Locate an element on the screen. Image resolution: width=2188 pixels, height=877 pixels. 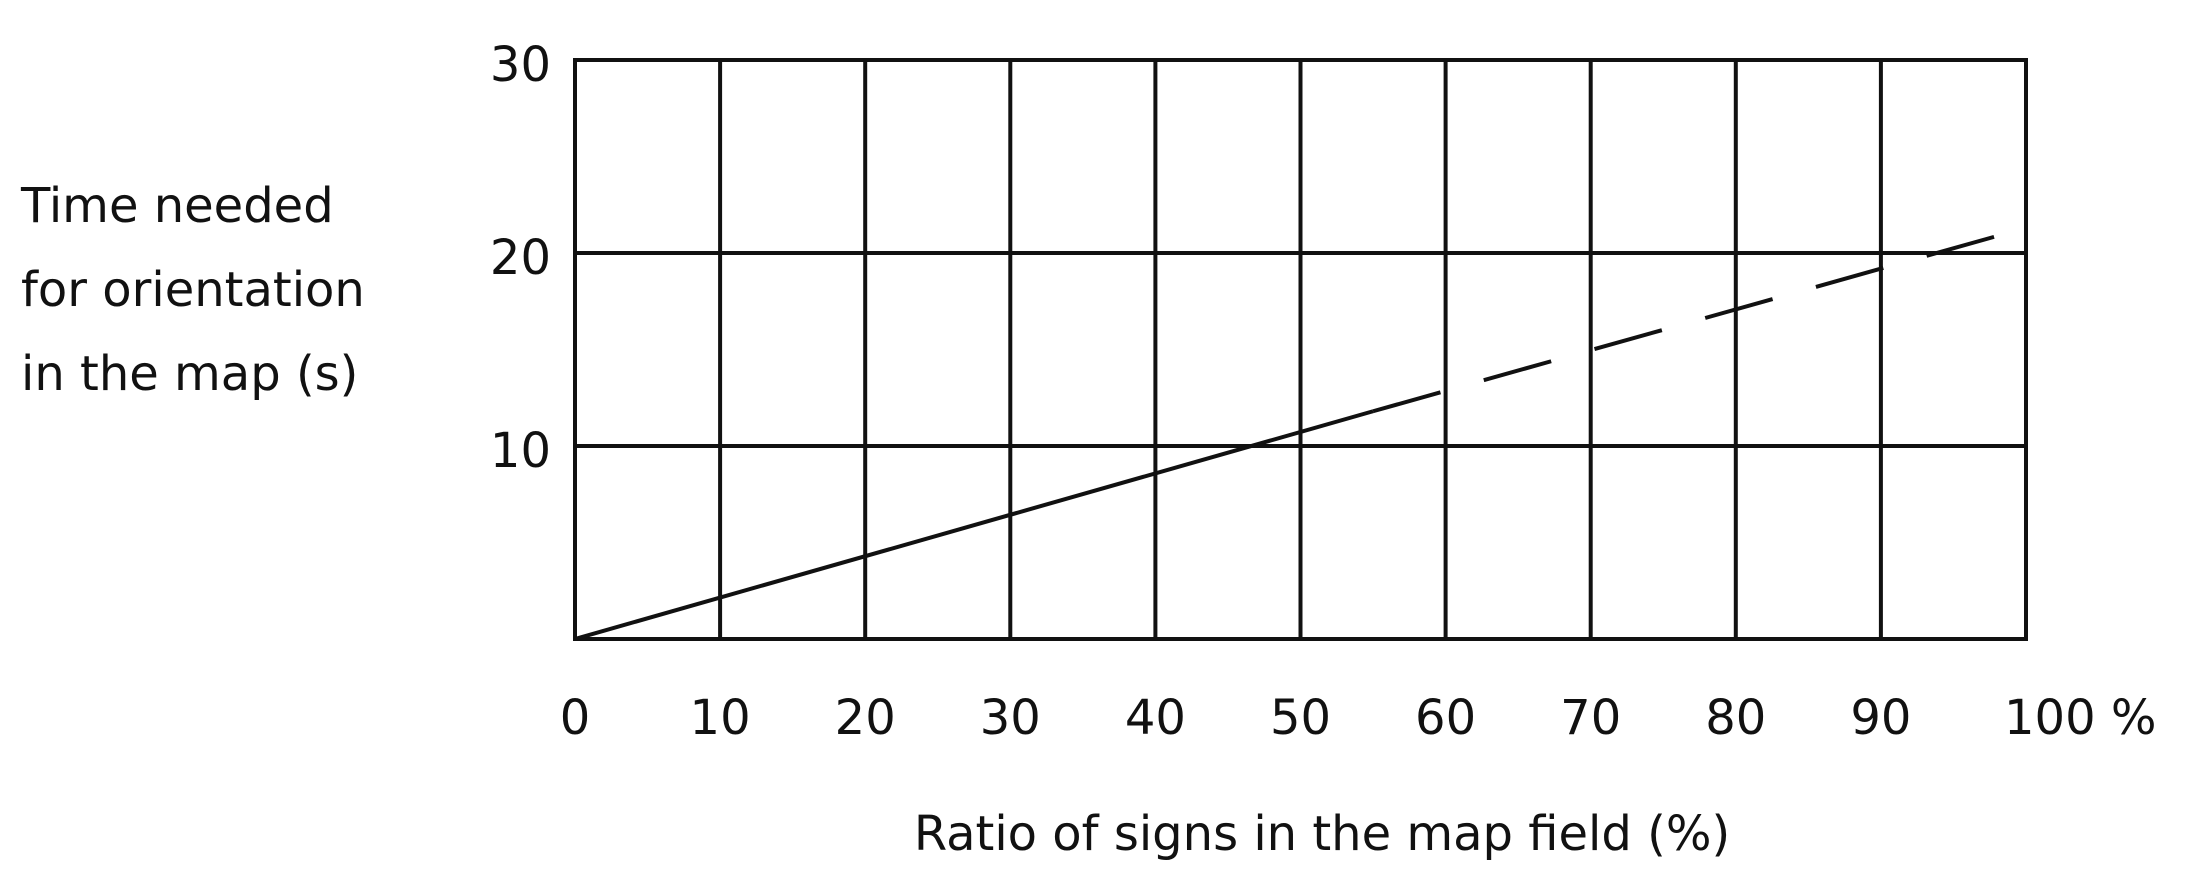
x-tick-label: 50 is located at coordinates (1300, 718).